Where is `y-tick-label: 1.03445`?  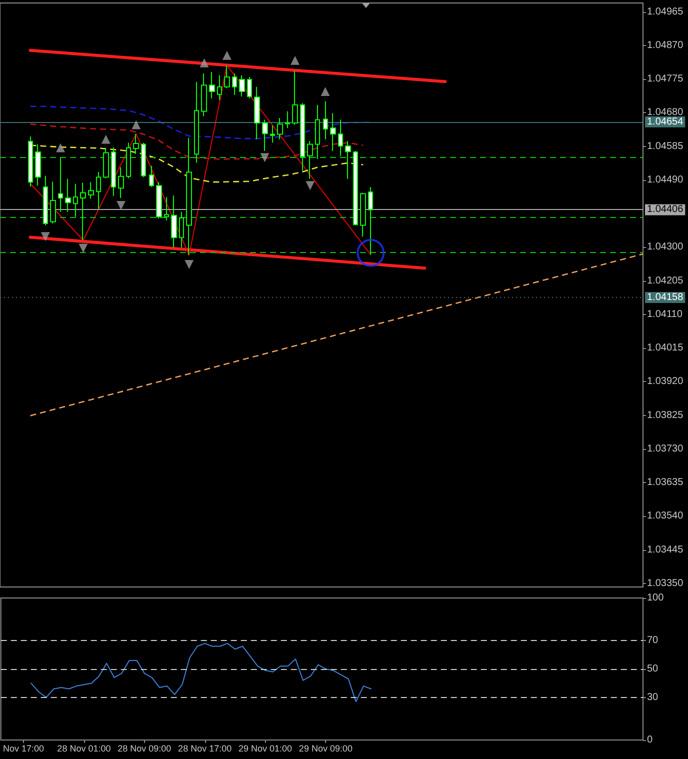
y-tick-label: 1.03445 is located at coordinates (665, 550).